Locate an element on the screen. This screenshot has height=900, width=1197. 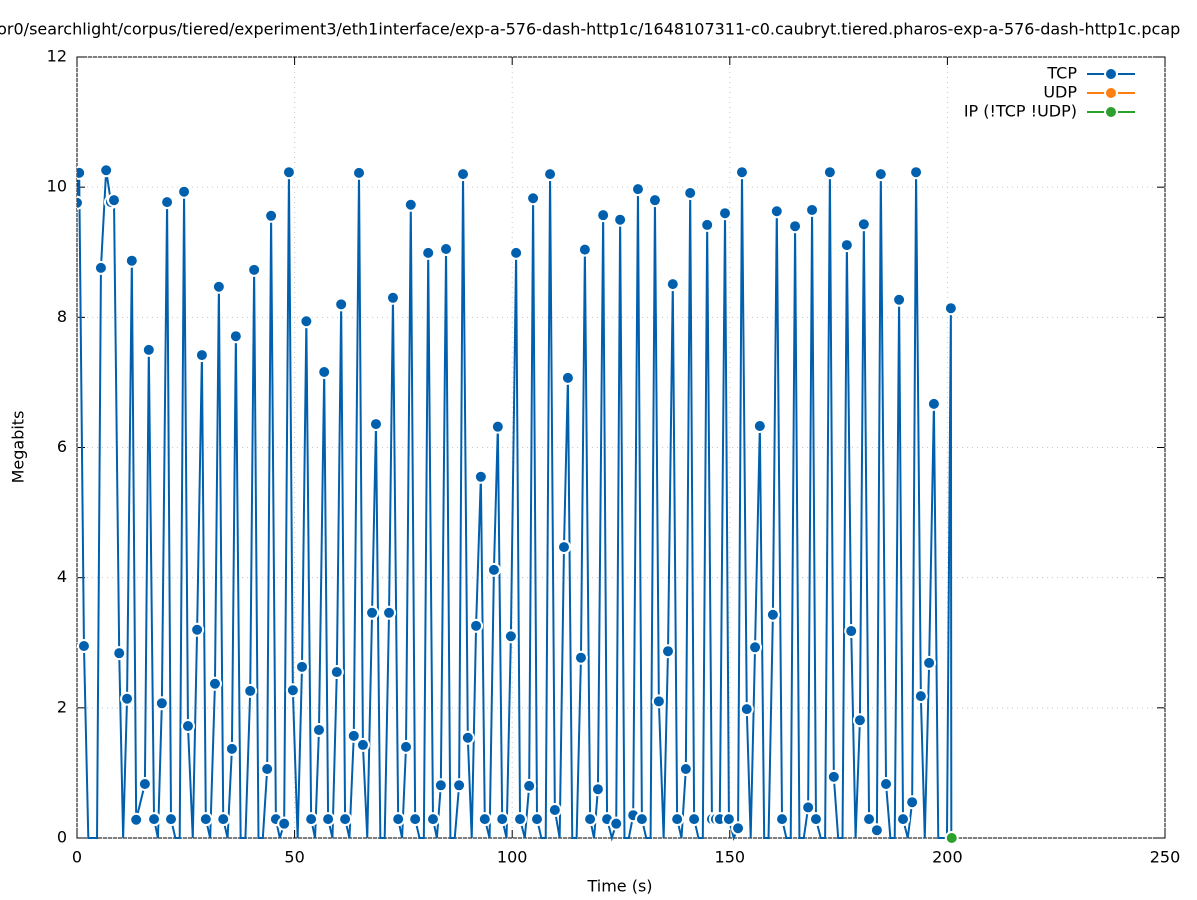
y-tick-label: 0 is located at coordinates (62, 837).